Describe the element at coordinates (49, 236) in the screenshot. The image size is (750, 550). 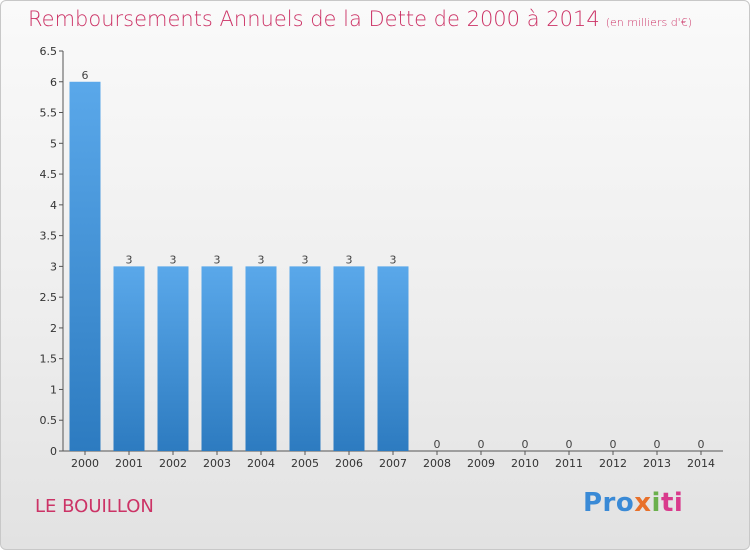
I see `y-tick-label: 3.5` at that location.